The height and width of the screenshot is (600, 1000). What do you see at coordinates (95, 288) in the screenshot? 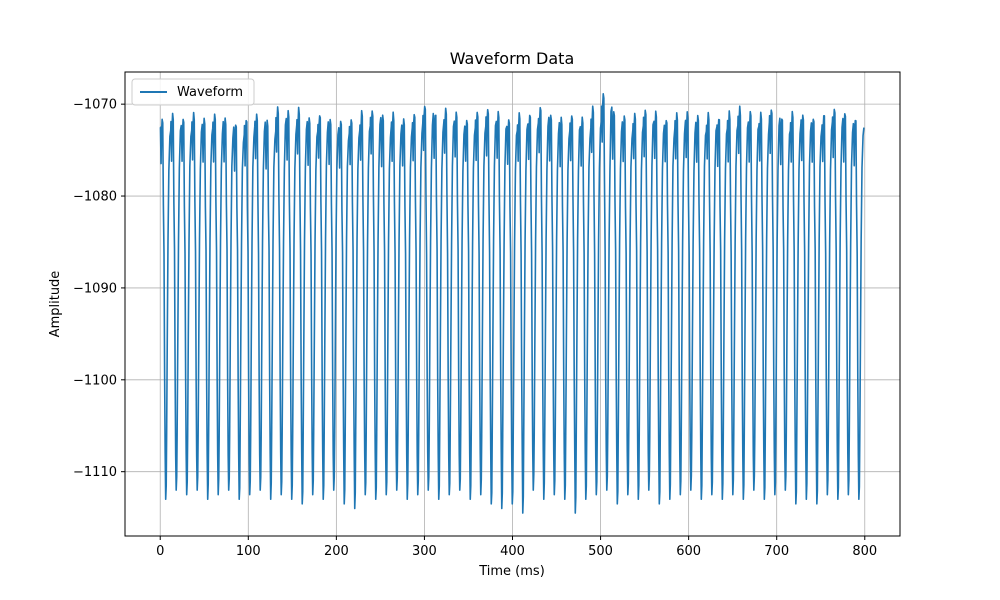
I see `y-tick-label: −1090` at bounding box center [95, 288].